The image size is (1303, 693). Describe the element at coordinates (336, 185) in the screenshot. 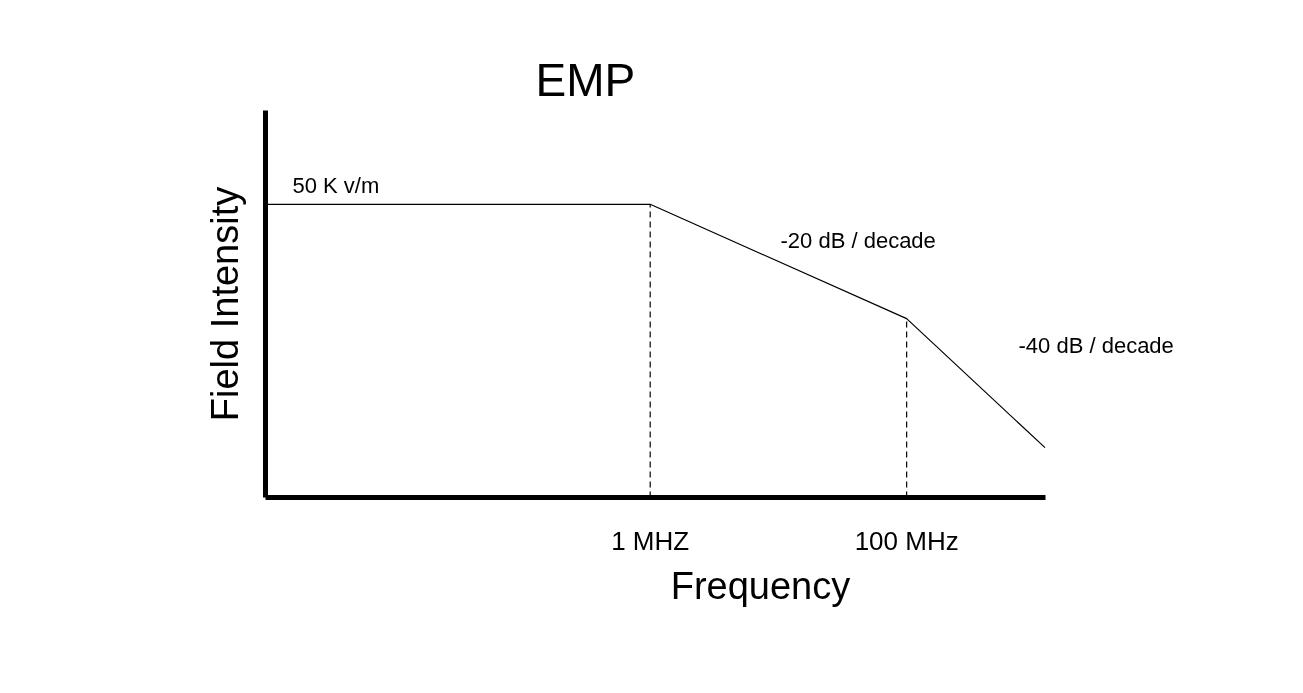

I see `text: 50 K v/m` at that location.